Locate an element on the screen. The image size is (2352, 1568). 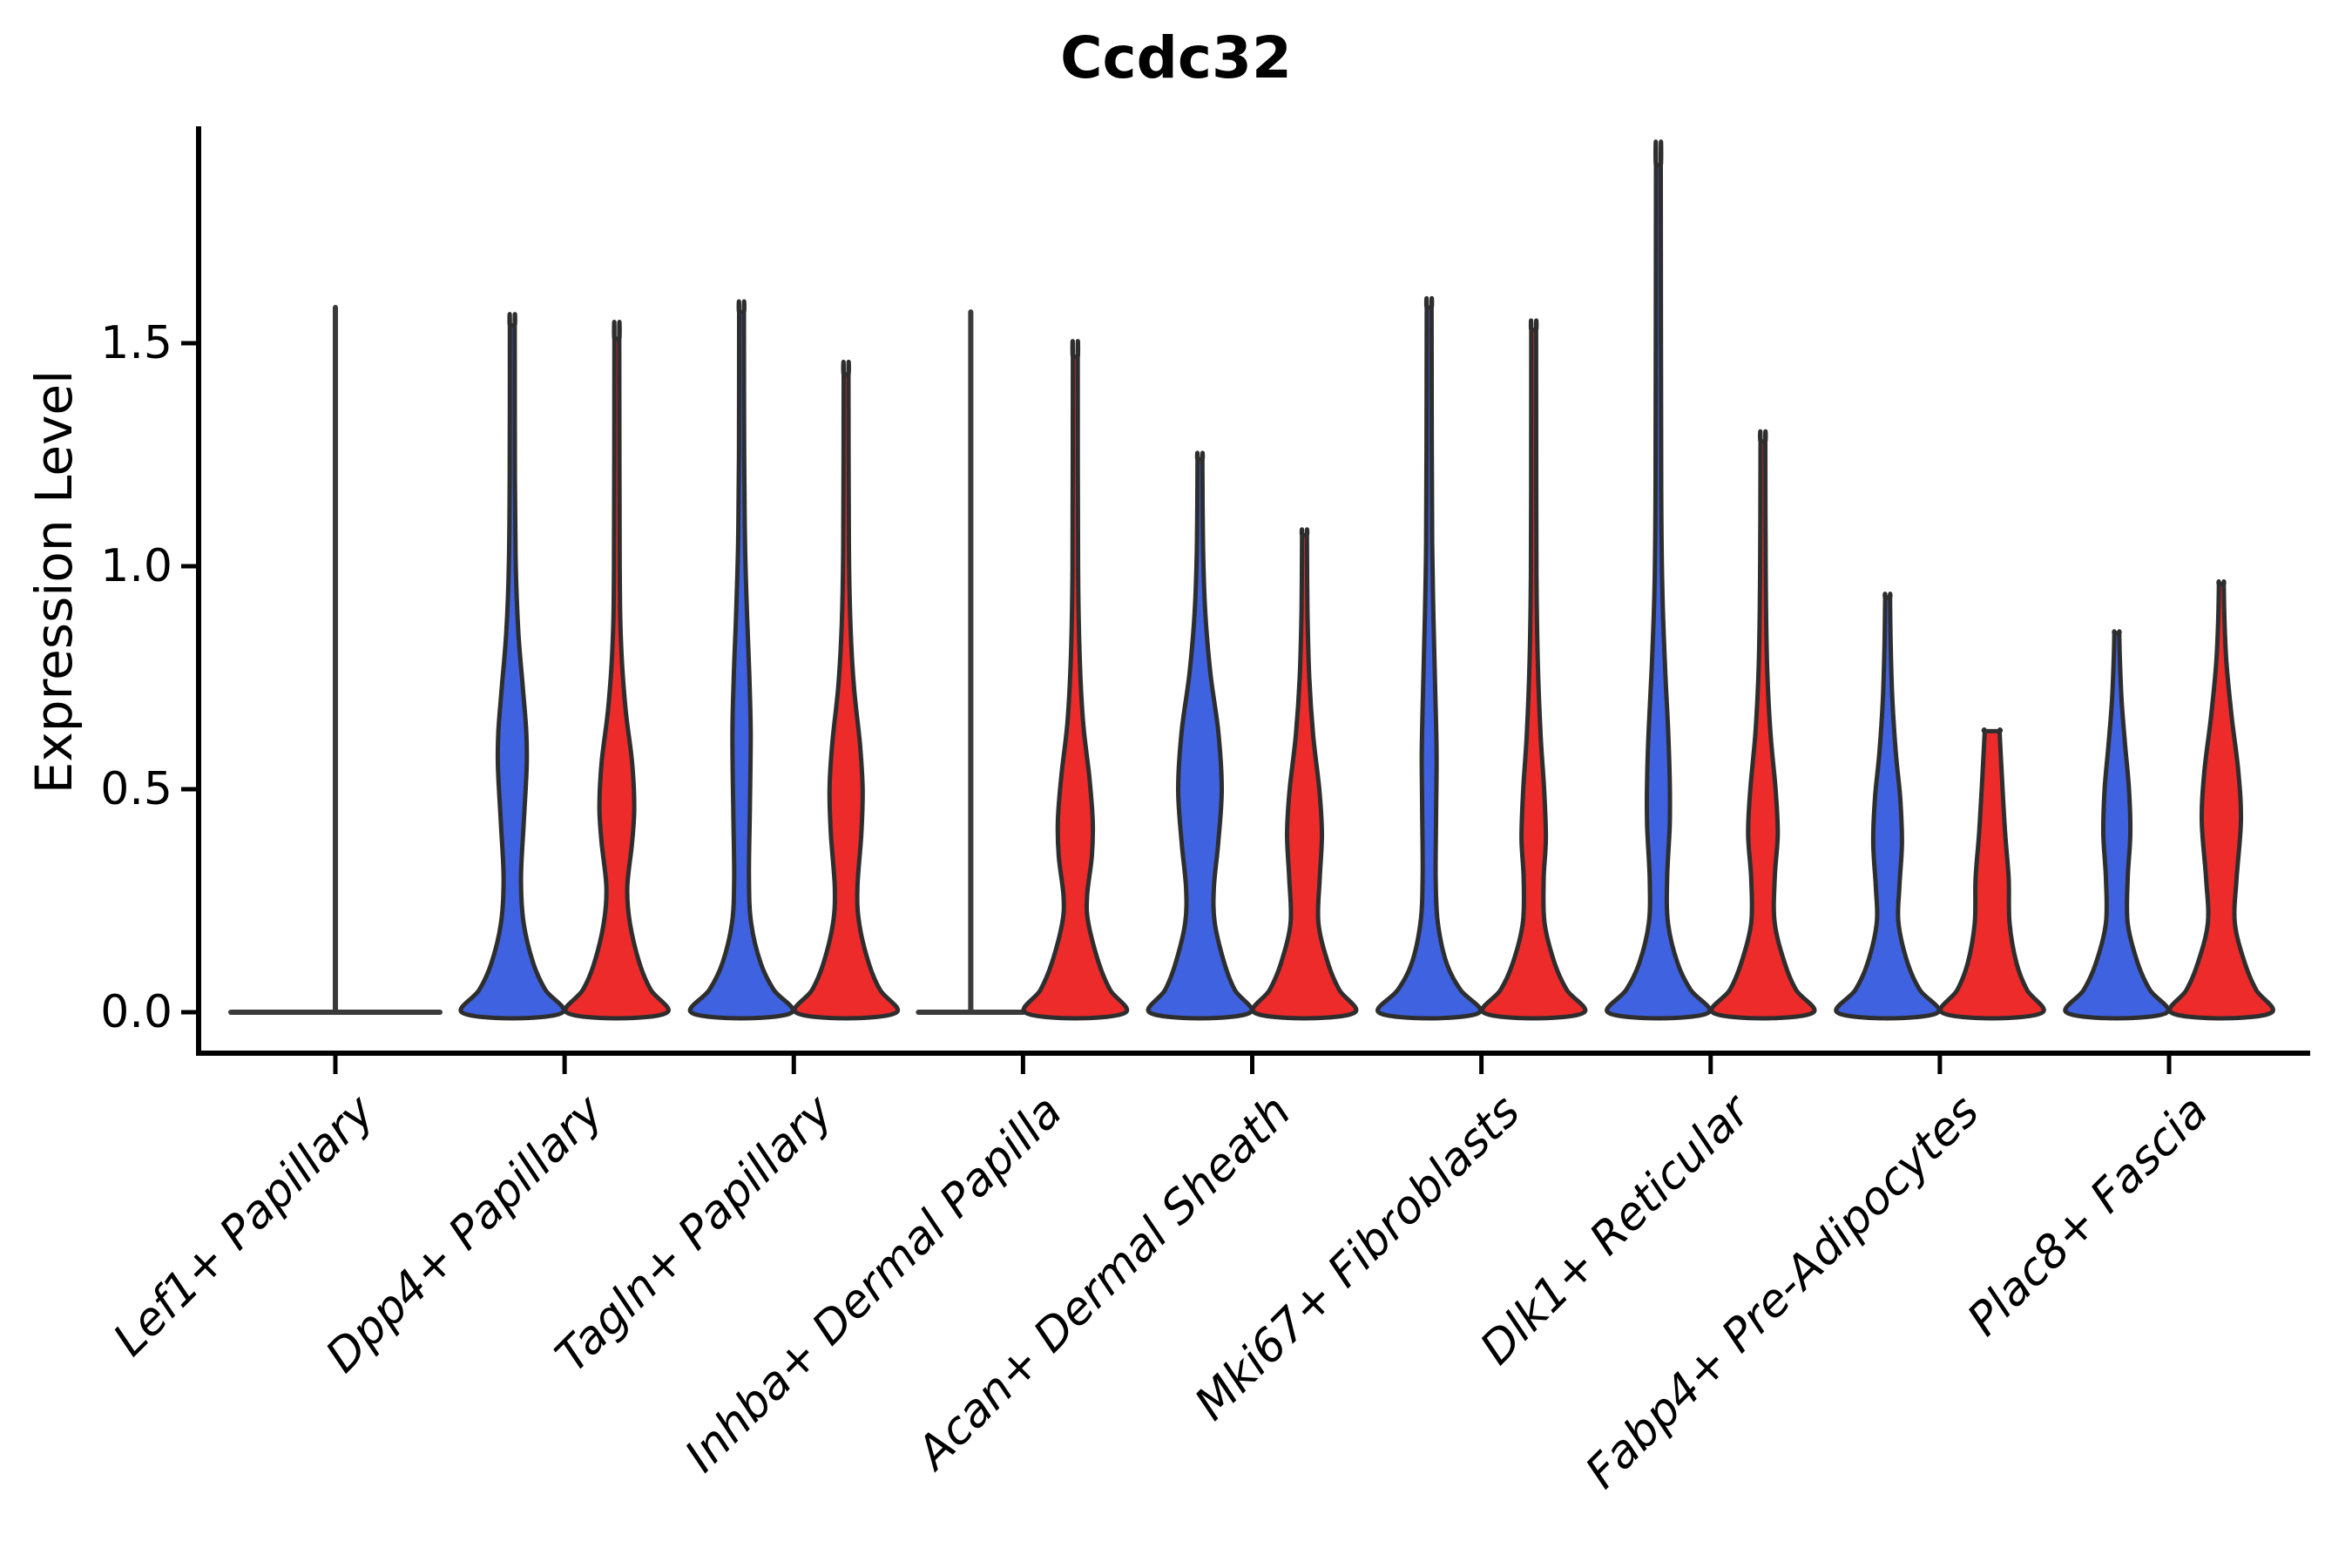
violin-4-left is located at coordinates (1200, 736).